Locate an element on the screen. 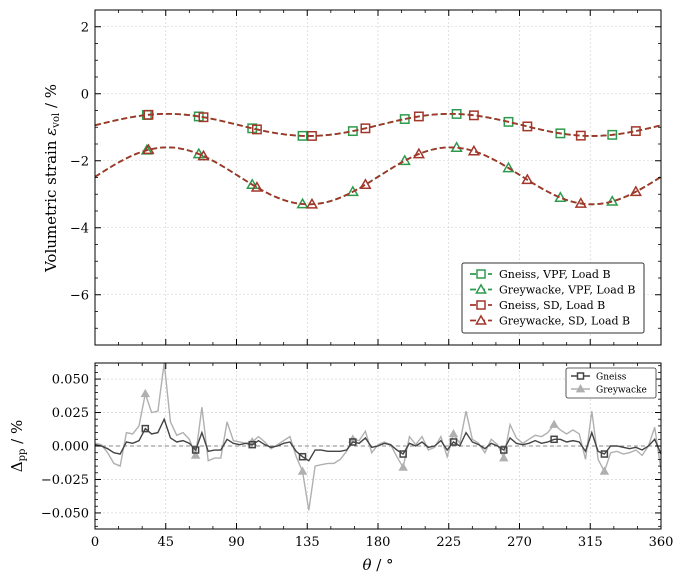 This screenshot has height=584, width=684. difference-y-tick-label: −0.025 is located at coordinates (65, 480).